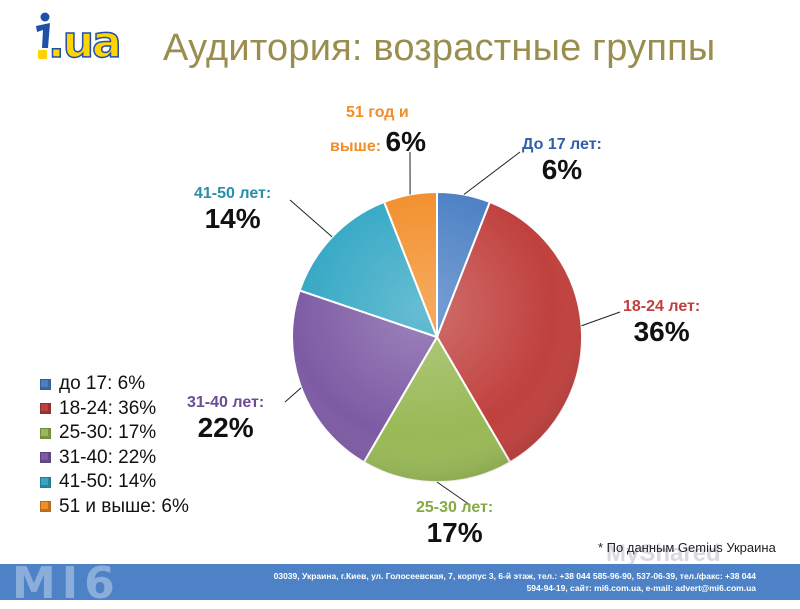 The image size is (800, 609). Describe the element at coordinates (225, 428) in the screenshot. I see `slice-3-pct: 22%` at that location.